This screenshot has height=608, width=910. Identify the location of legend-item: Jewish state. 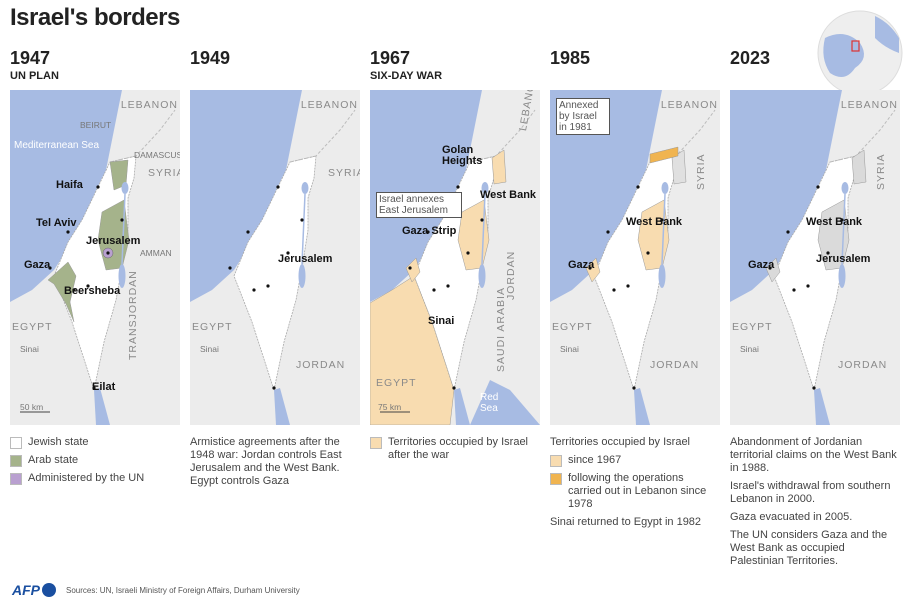
(95, 442).